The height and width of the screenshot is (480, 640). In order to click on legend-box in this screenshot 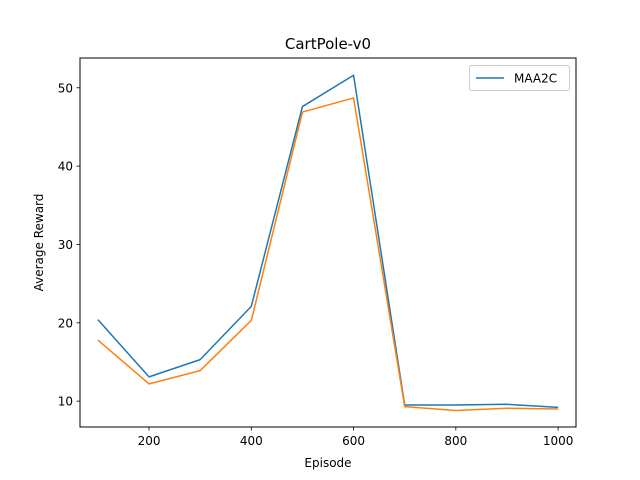, I will do `click(519, 78)`.